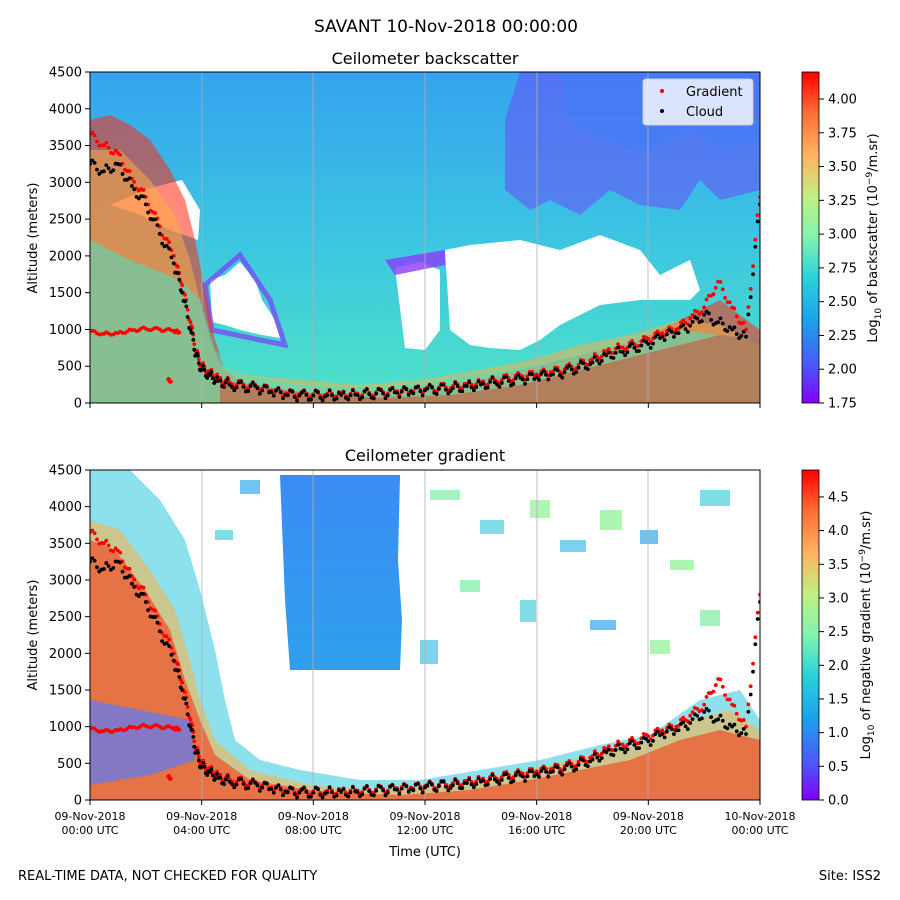 Image resolution: width=900 pixels, height=900 pixels. Describe the element at coordinates (65, 73) in the screenshot. I see `y-tick-label: 4500` at that location.